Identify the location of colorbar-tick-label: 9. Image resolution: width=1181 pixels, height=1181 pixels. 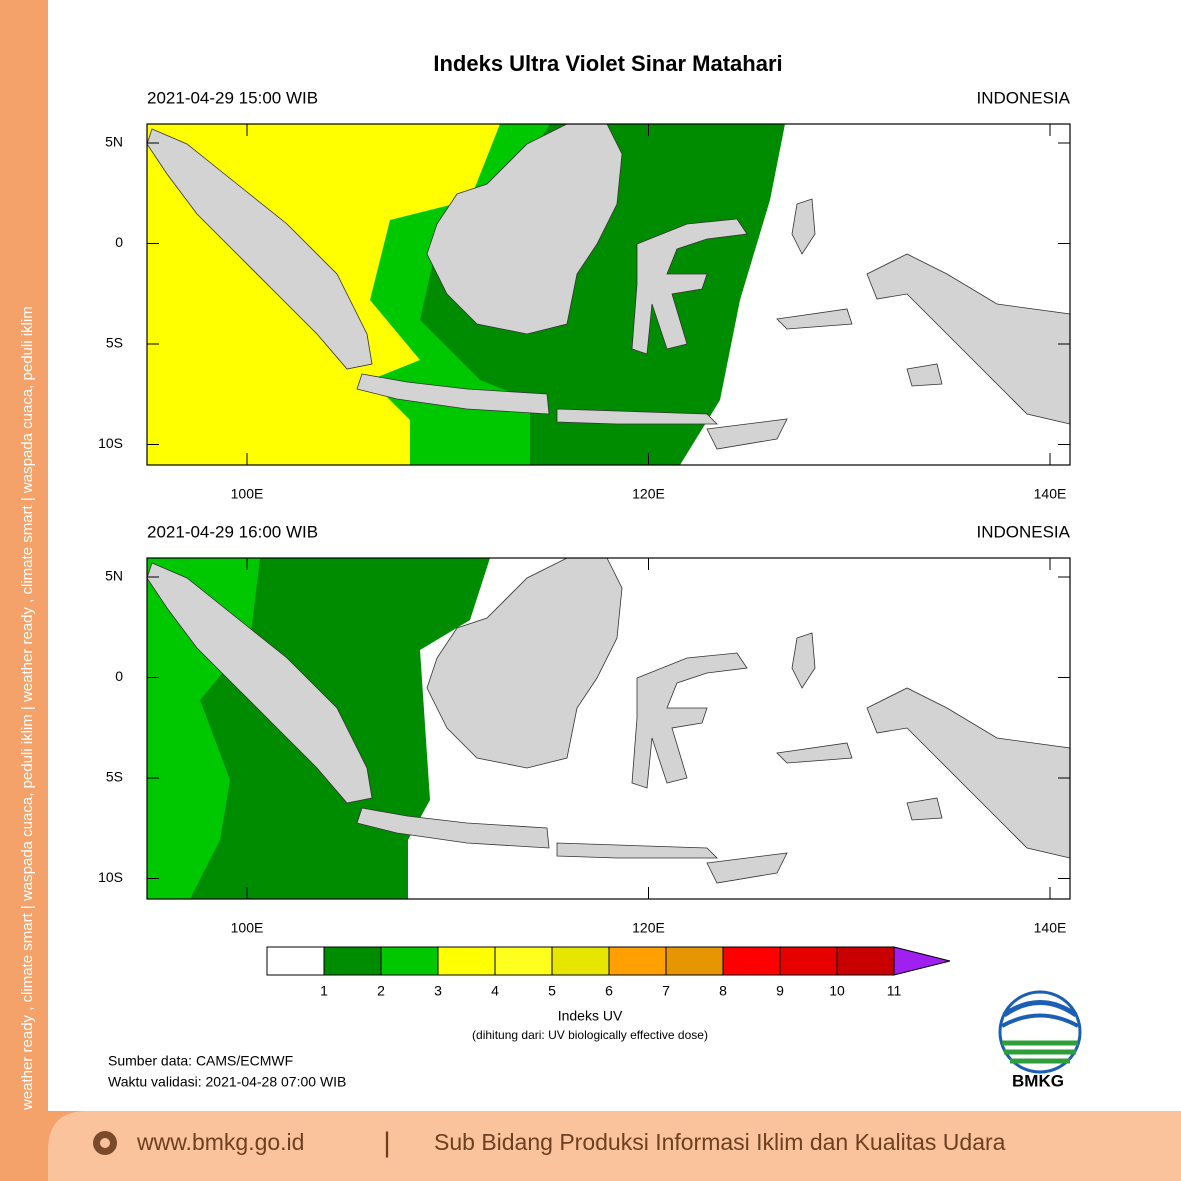
(780, 991).